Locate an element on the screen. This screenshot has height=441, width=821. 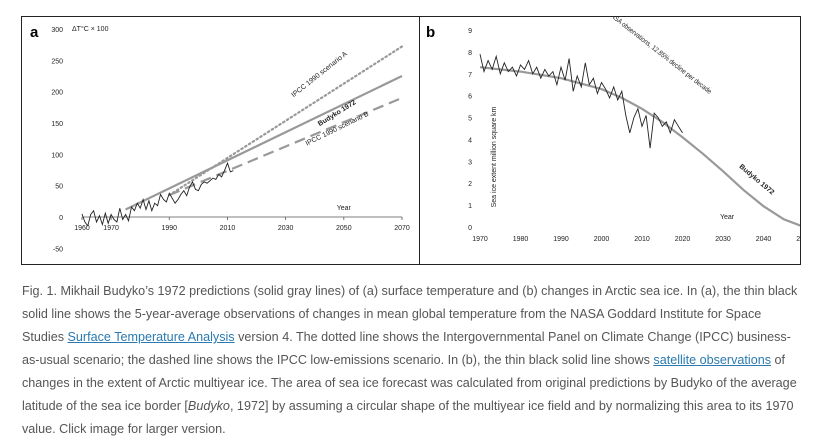
panel-letter-b: b is located at coordinates (430, 32).